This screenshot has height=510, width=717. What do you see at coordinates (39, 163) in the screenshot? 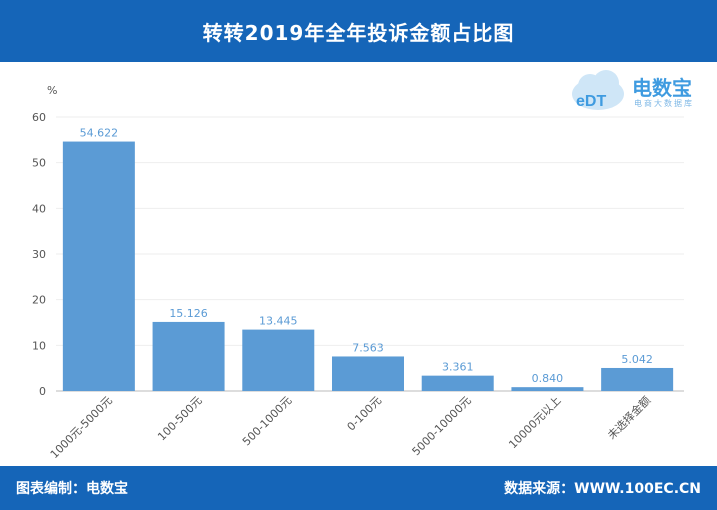
I see `y-tick-label: 50` at bounding box center [39, 163].